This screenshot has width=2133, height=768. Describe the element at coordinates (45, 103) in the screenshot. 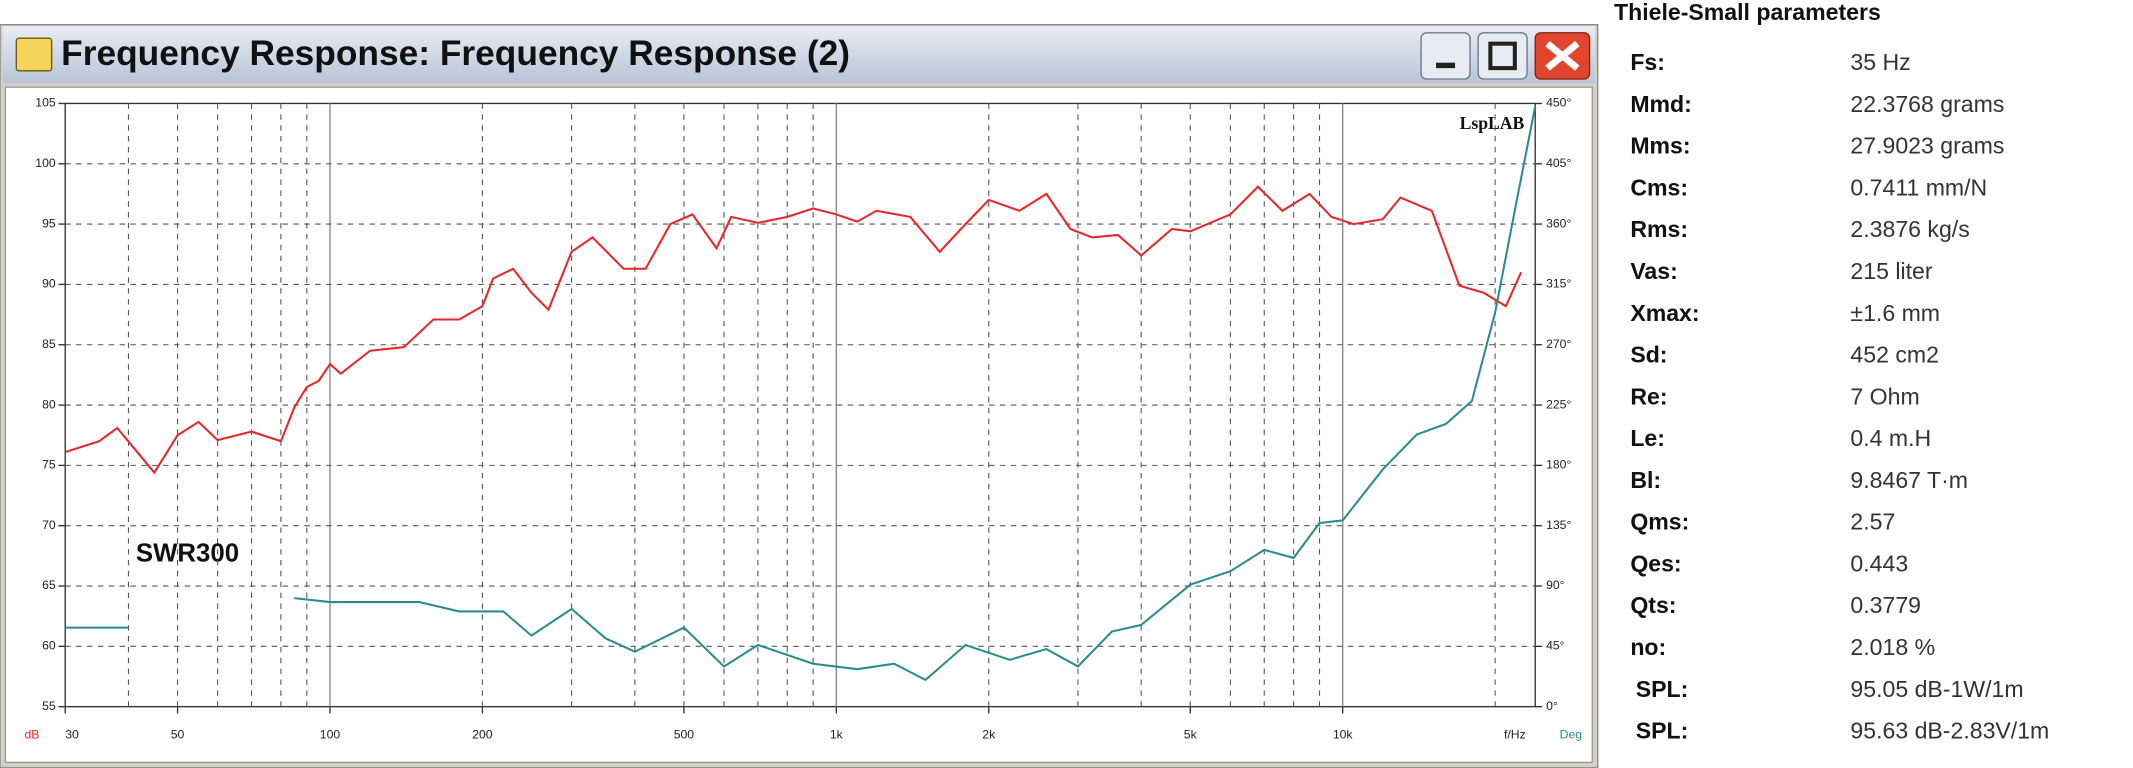

I see `y-tick-label: 105` at that location.